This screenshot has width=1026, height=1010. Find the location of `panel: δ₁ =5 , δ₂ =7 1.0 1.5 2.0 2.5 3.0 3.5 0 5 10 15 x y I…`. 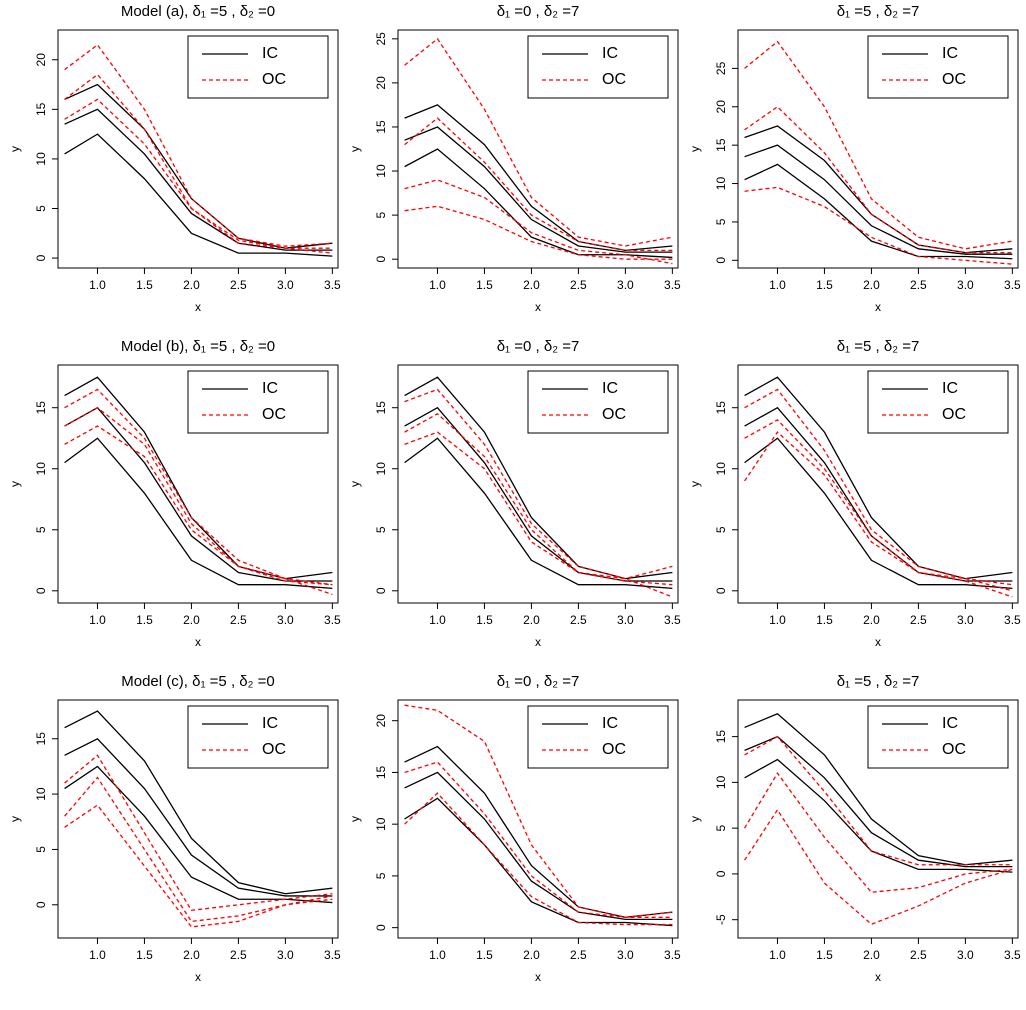

panel: δ₁ =5 , δ₂ =7 1.0 1.5 2.0 2.5 3.0 3.5 0 5 10 15 x y I… is located at coordinates (854, 493).